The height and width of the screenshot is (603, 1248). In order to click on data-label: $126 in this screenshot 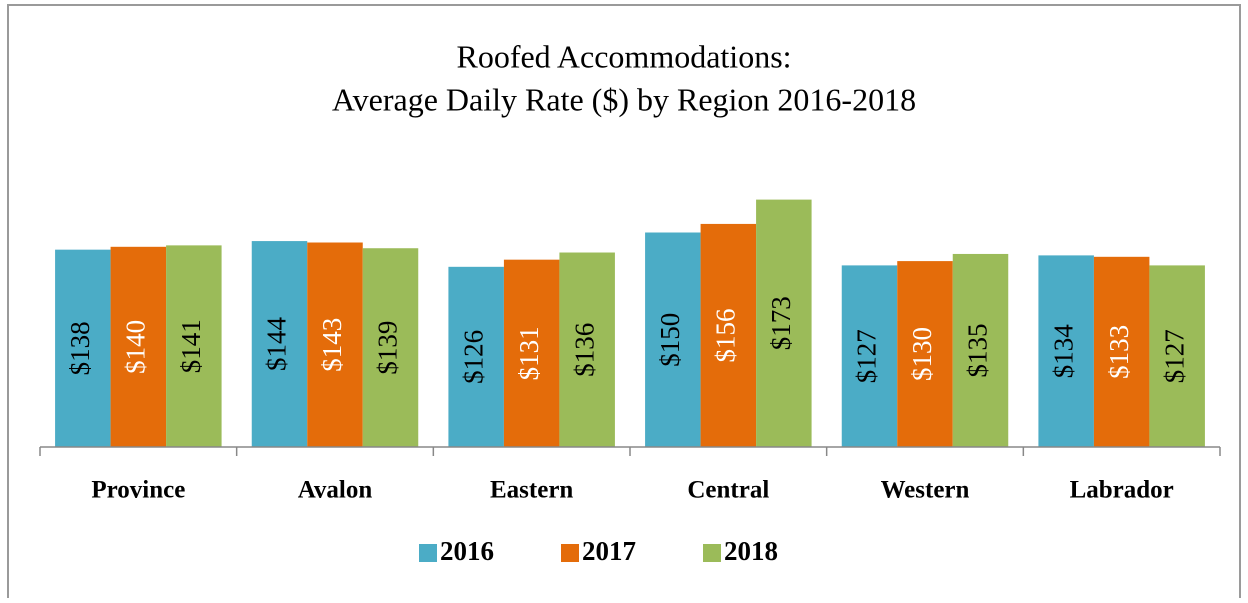, I will do `click(473, 357)`.